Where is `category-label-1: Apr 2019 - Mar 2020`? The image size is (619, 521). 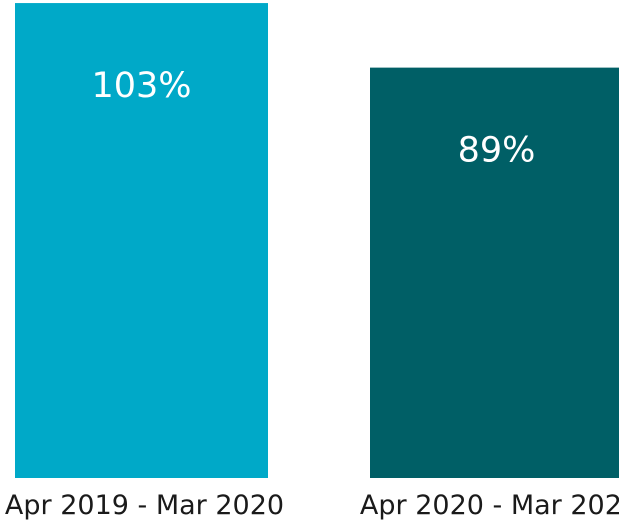 category-label-1: Apr 2019 - Mar 2020 is located at coordinates (144, 505).